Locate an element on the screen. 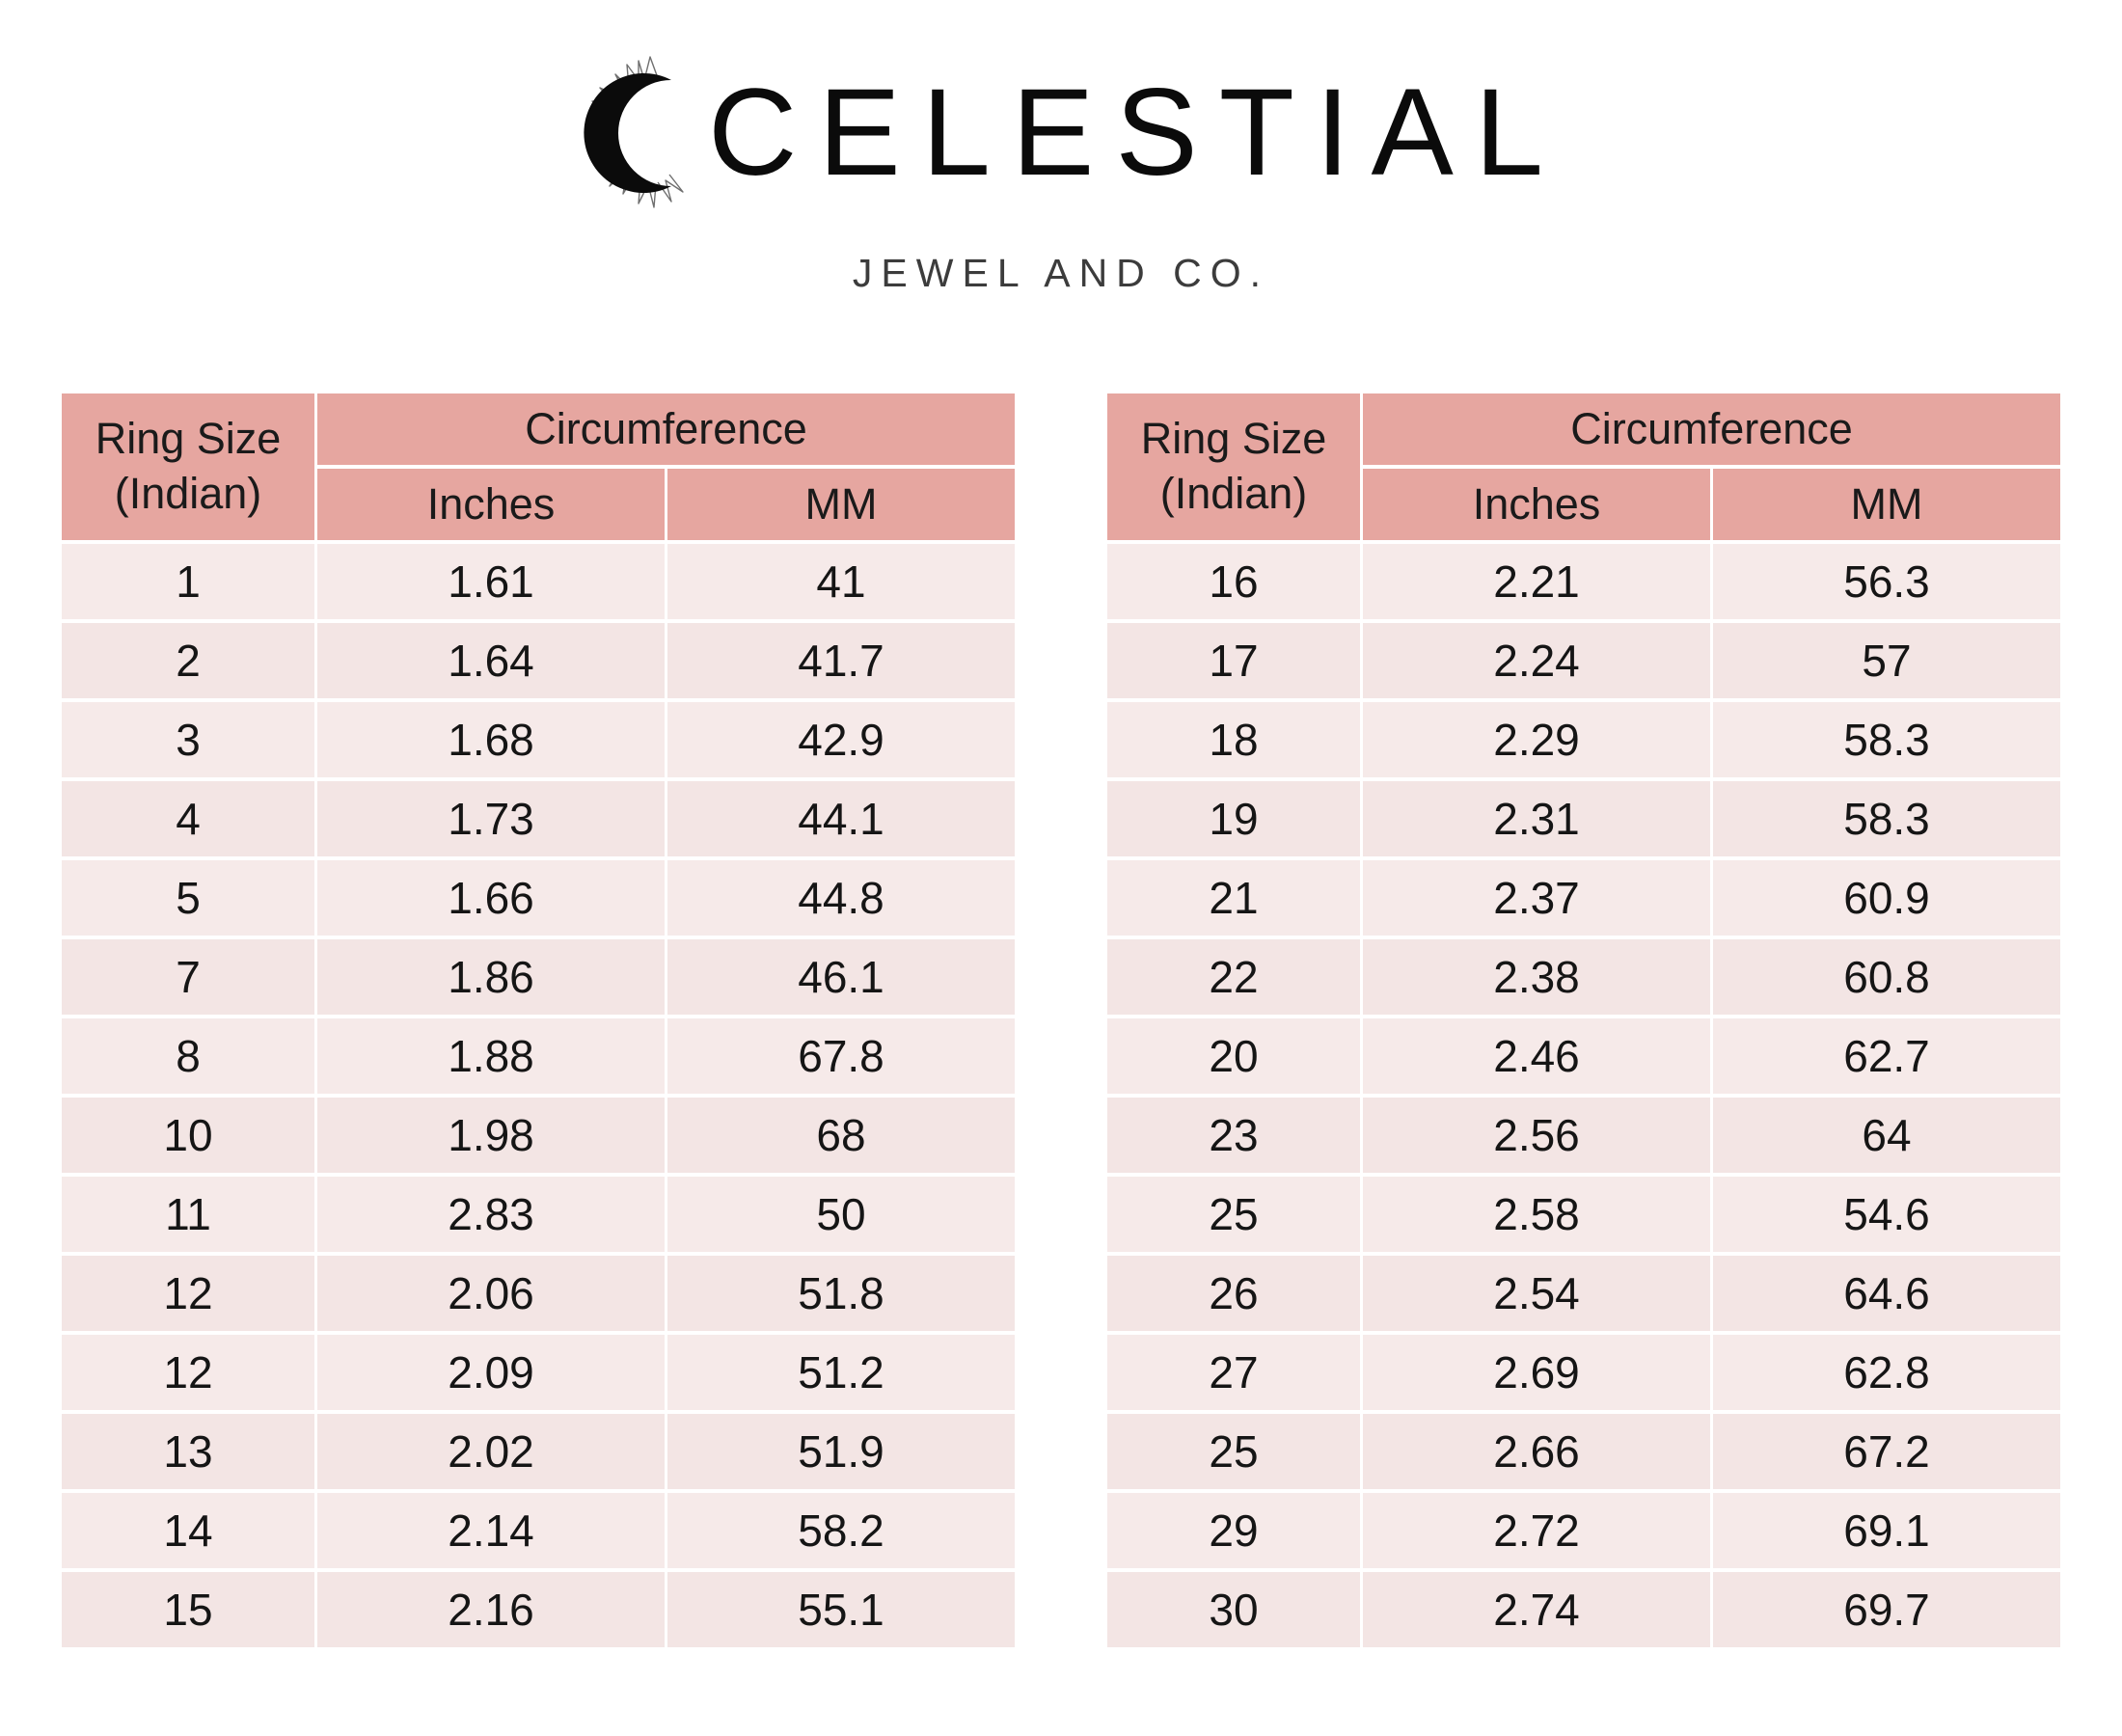 This screenshot has height=1736, width=2122. cell-mm: 64.6 is located at coordinates (1887, 1293).